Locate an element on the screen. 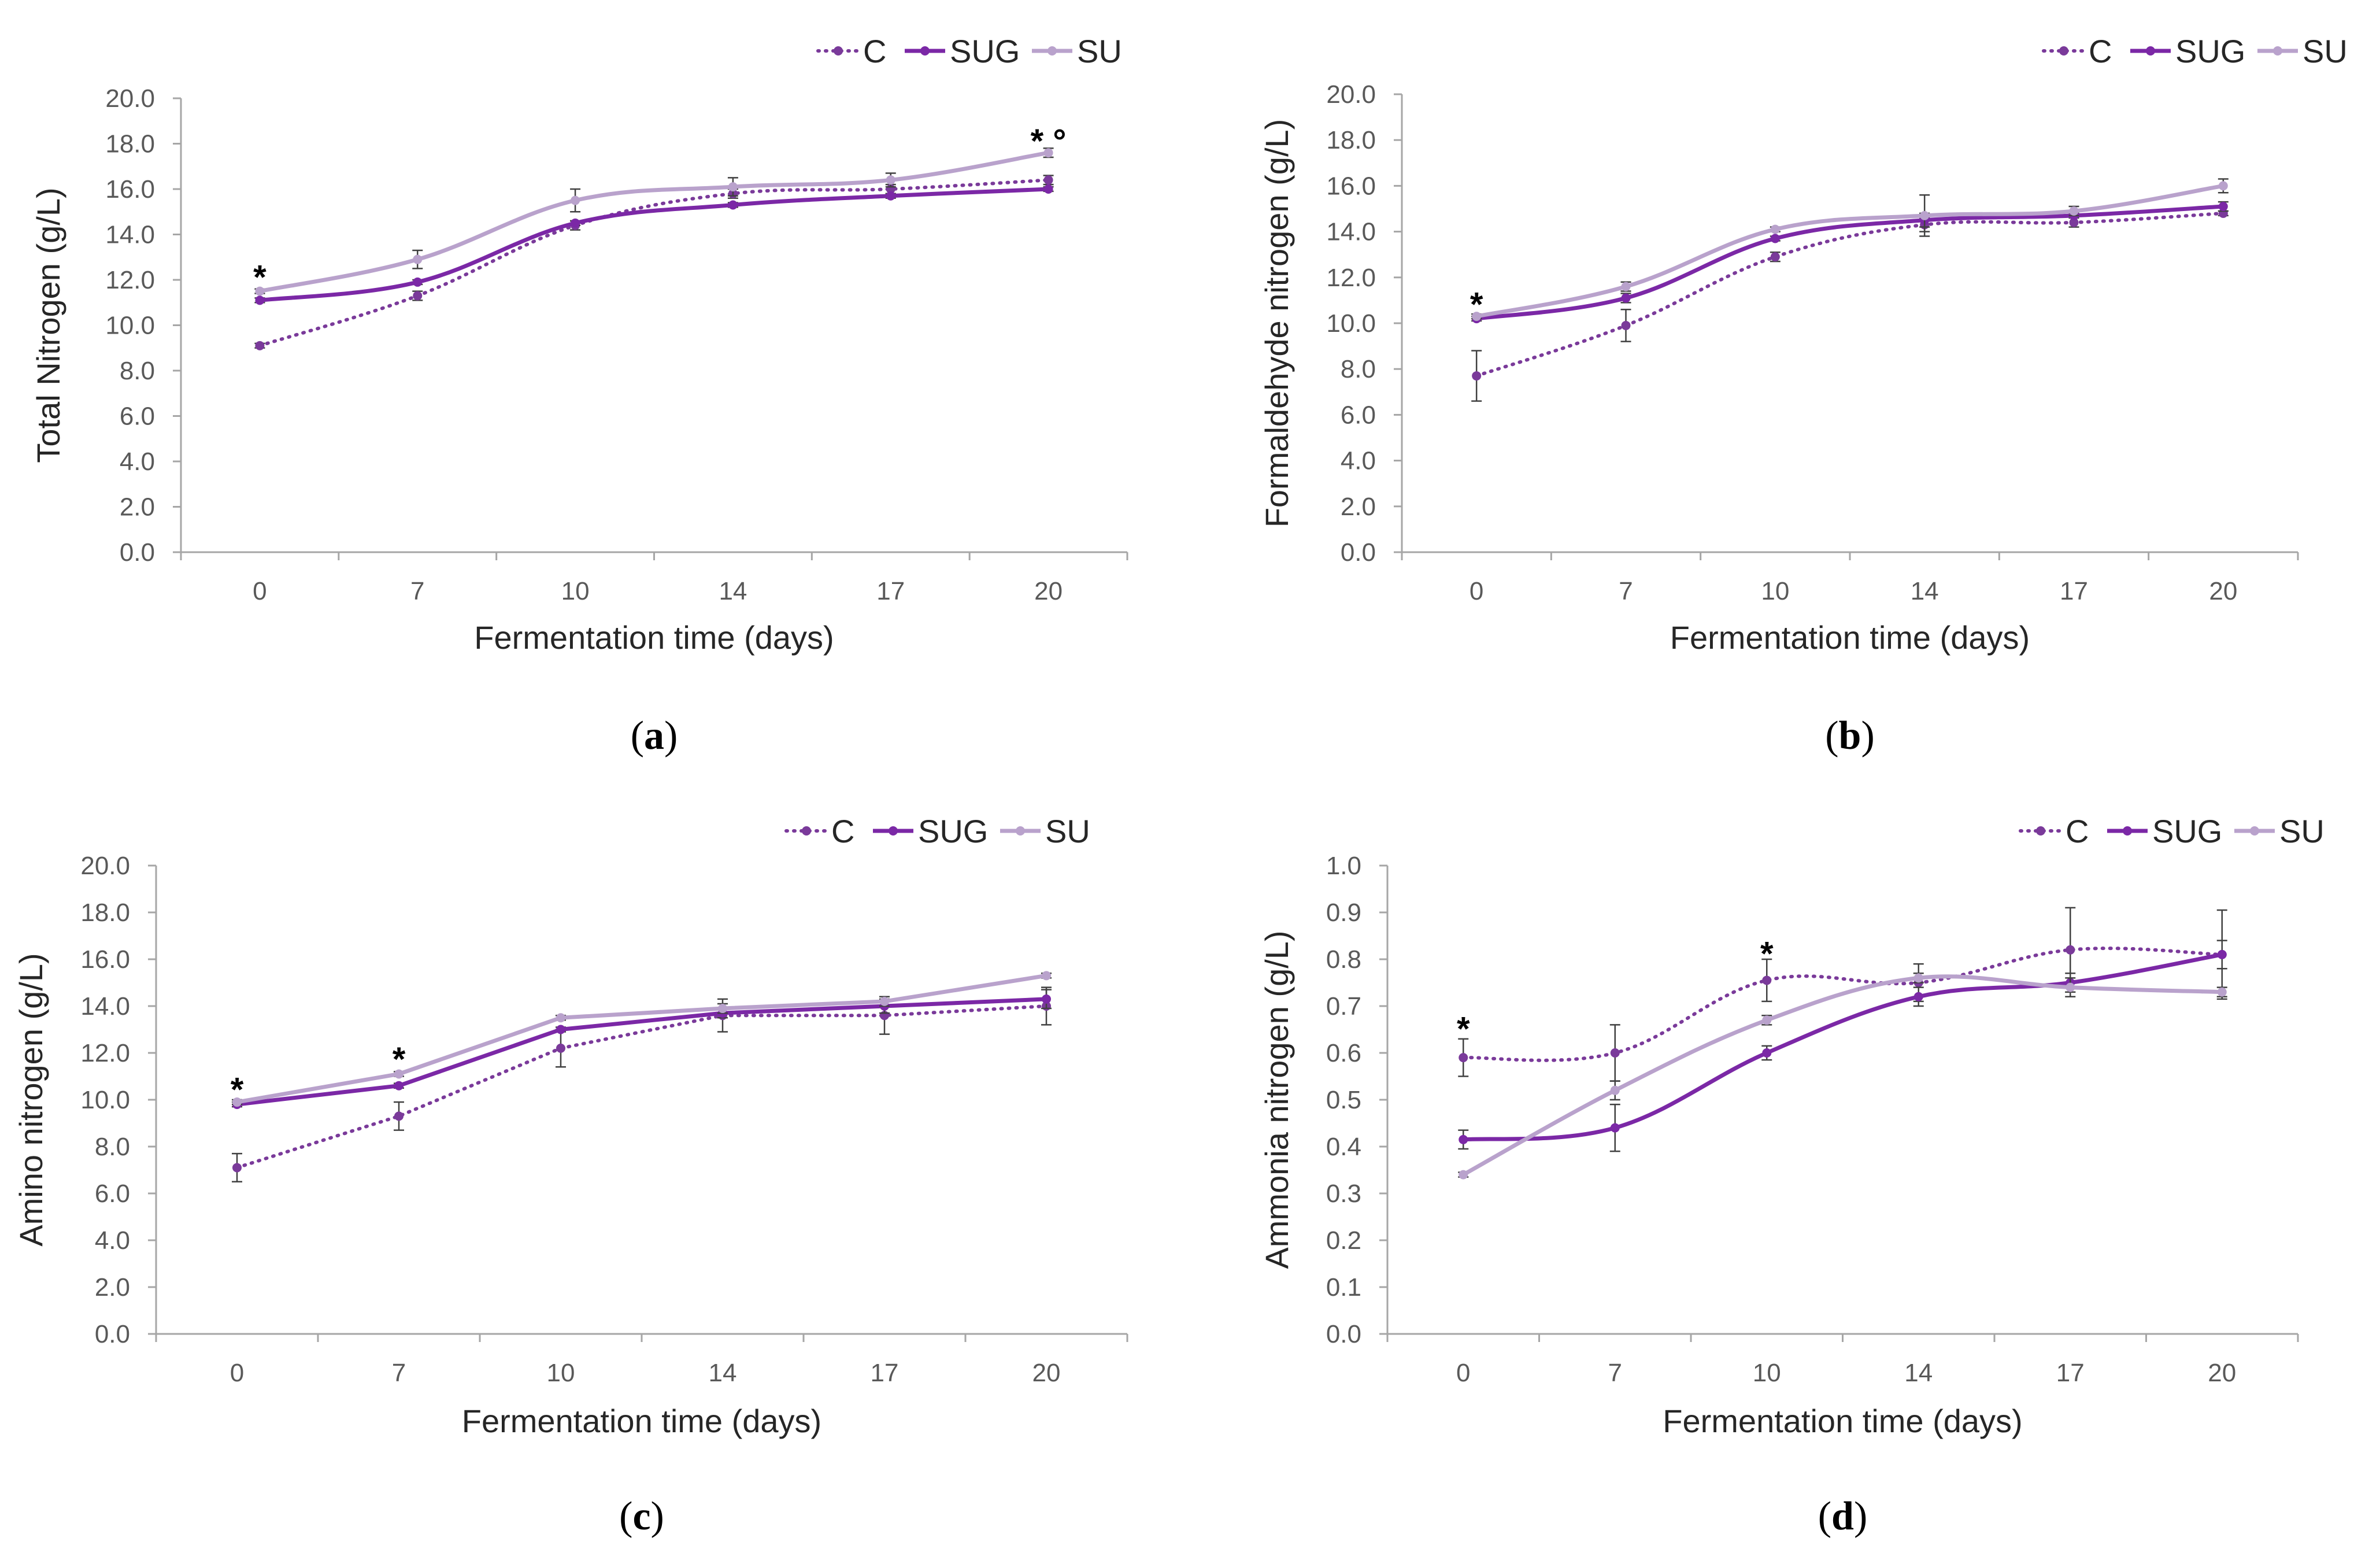 This screenshot has height=1560, width=2380. y-tick-label: 1.0 is located at coordinates (1344, 866).